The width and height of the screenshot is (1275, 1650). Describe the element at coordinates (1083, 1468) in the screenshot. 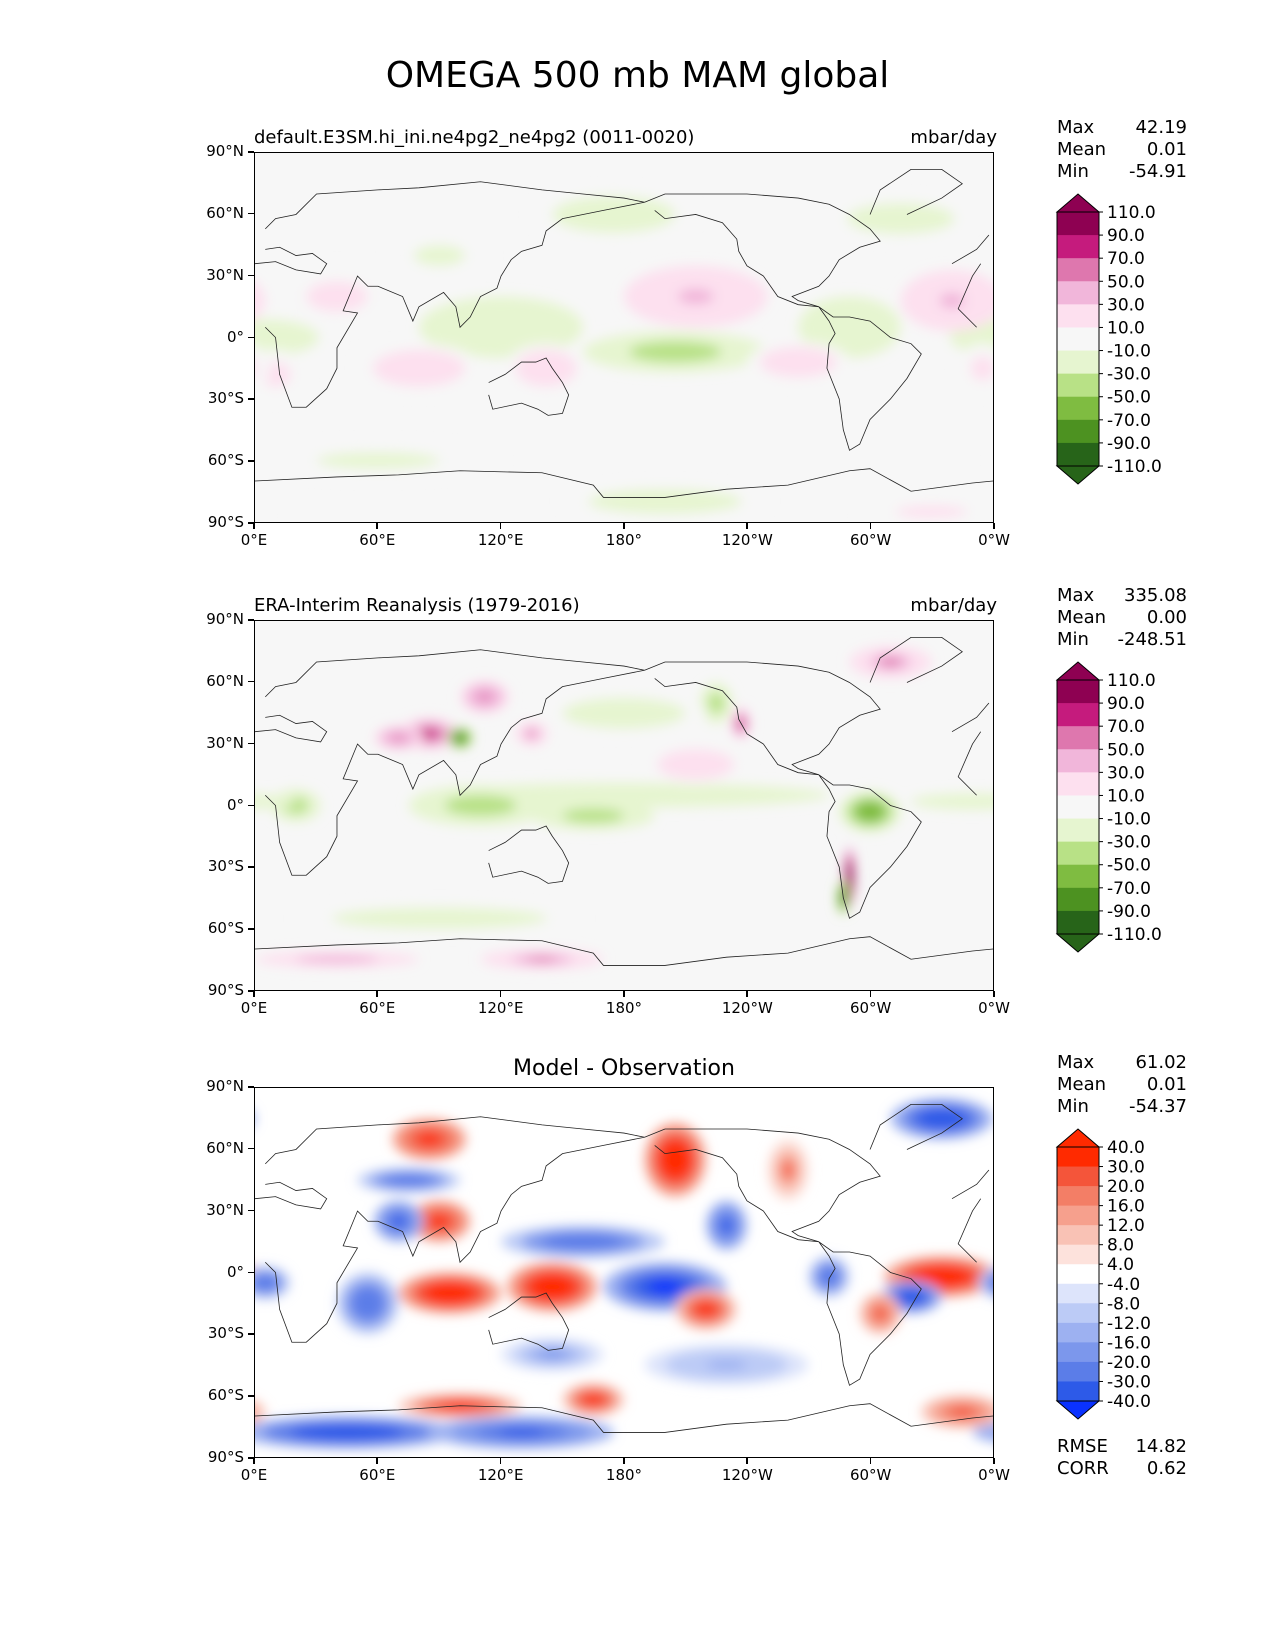

I see `corr-label: CORR` at that location.